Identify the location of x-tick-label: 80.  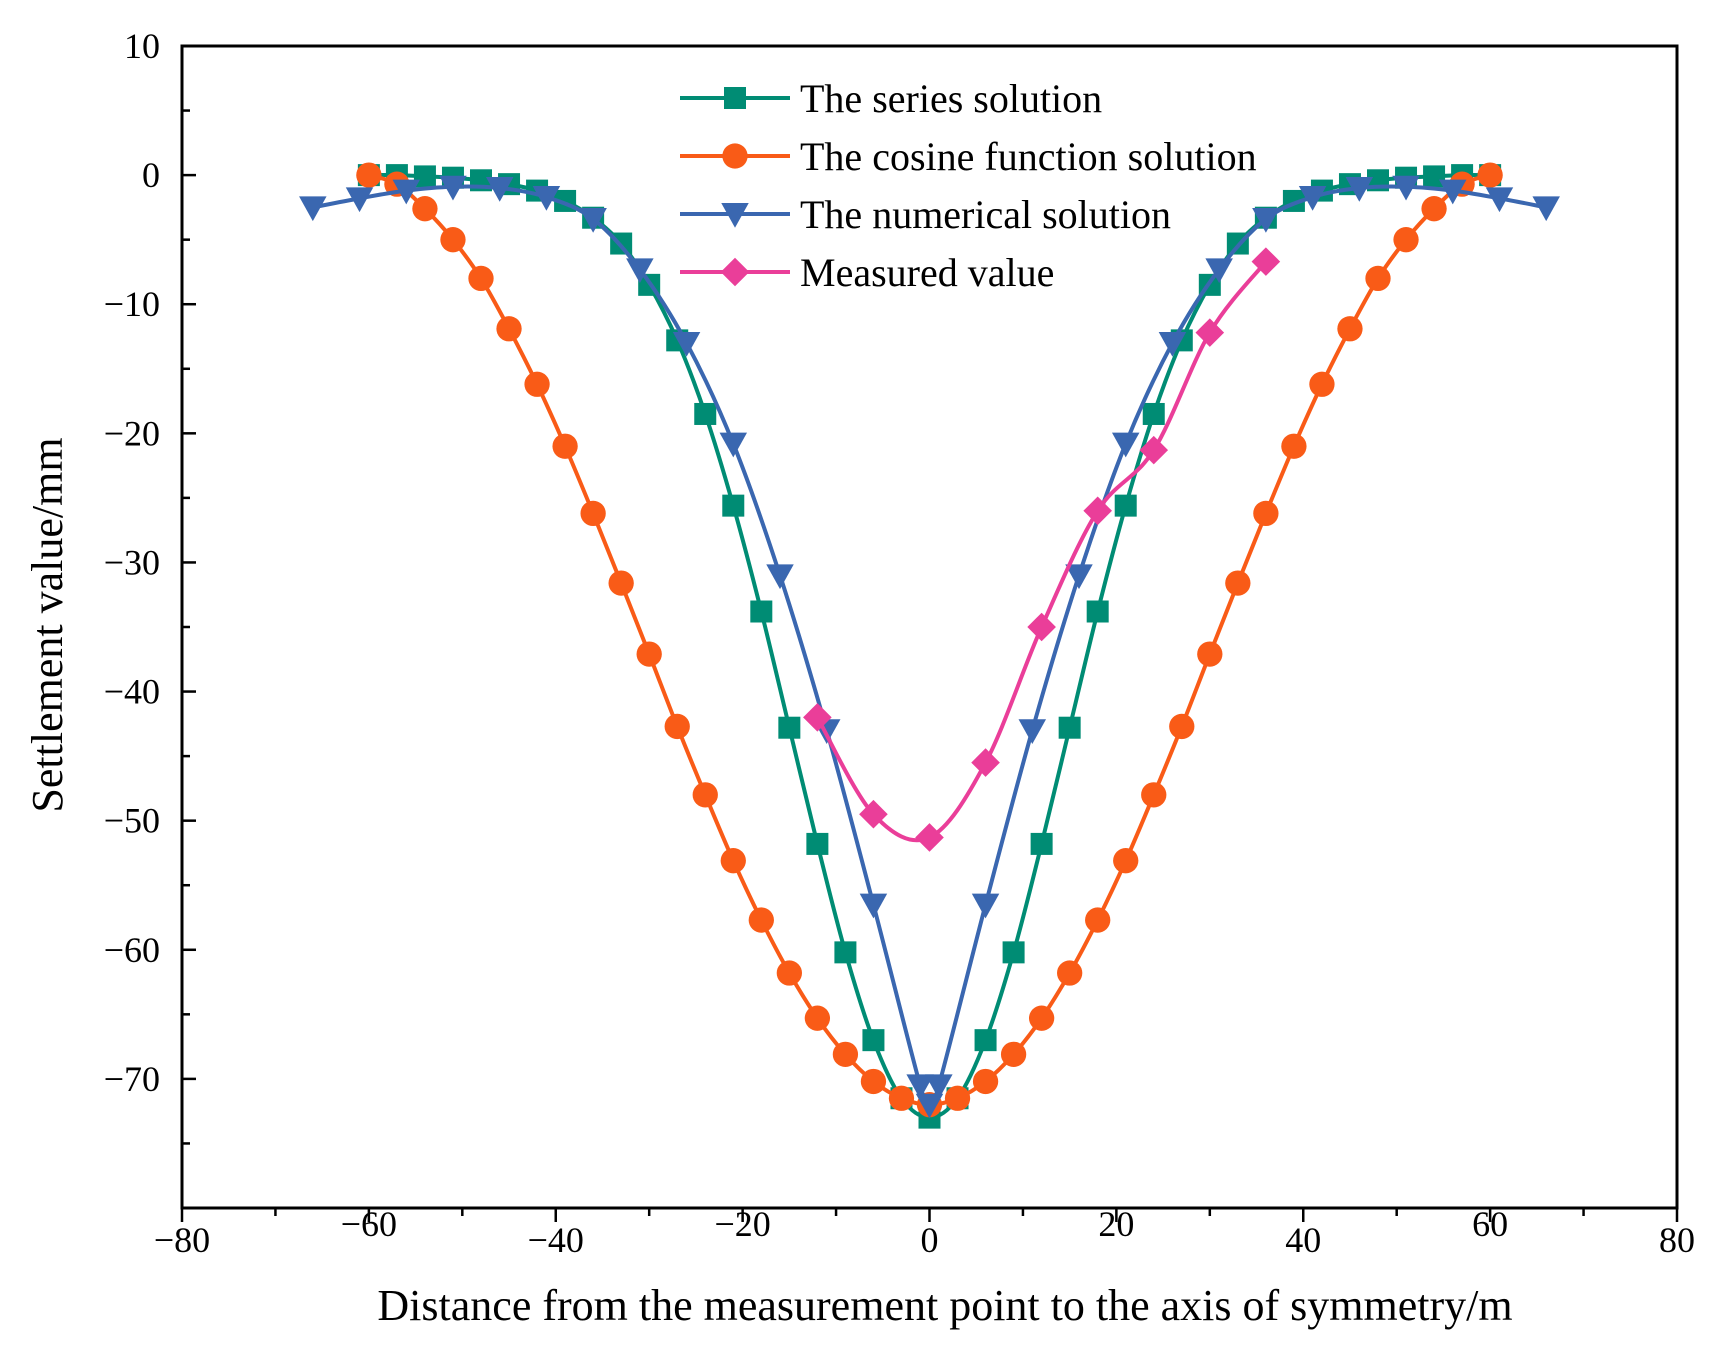
(1677, 1240).